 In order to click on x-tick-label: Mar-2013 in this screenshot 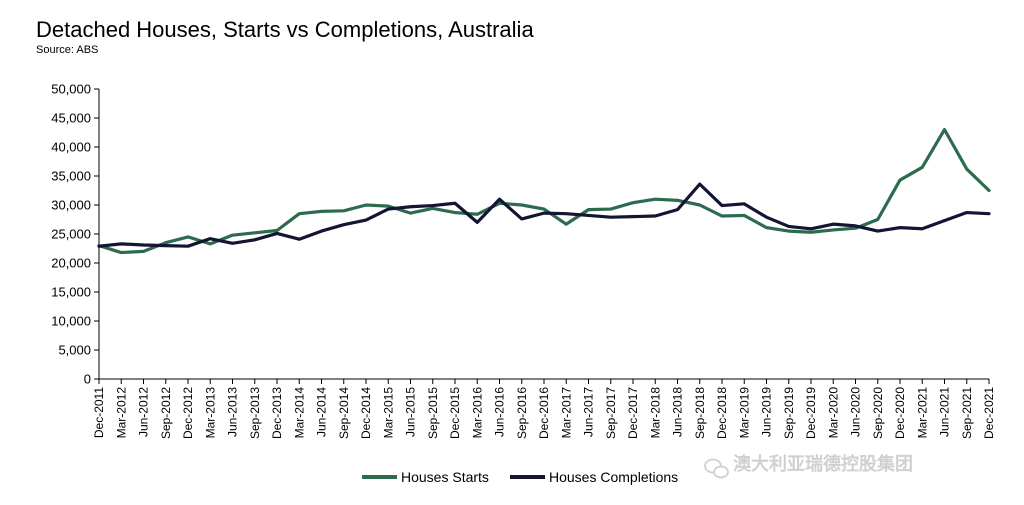, I will do `click(210, 413)`.